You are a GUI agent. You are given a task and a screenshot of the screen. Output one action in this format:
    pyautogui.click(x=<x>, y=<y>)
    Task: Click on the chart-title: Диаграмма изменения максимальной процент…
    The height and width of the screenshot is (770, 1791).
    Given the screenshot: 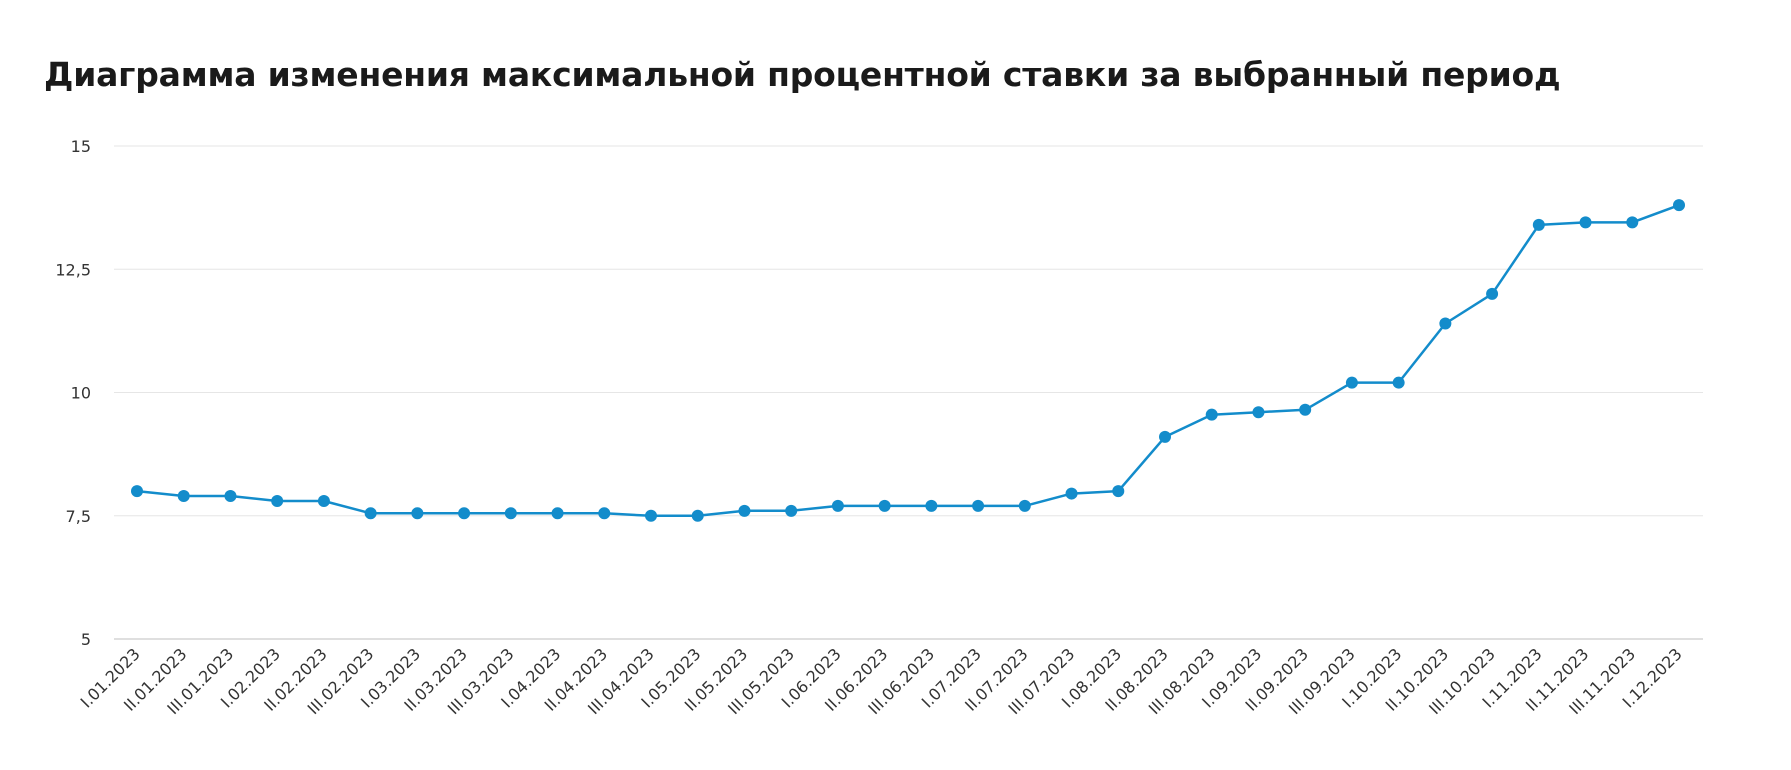 What is the action you would take?
    pyautogui.click(x=802, y=74)
    